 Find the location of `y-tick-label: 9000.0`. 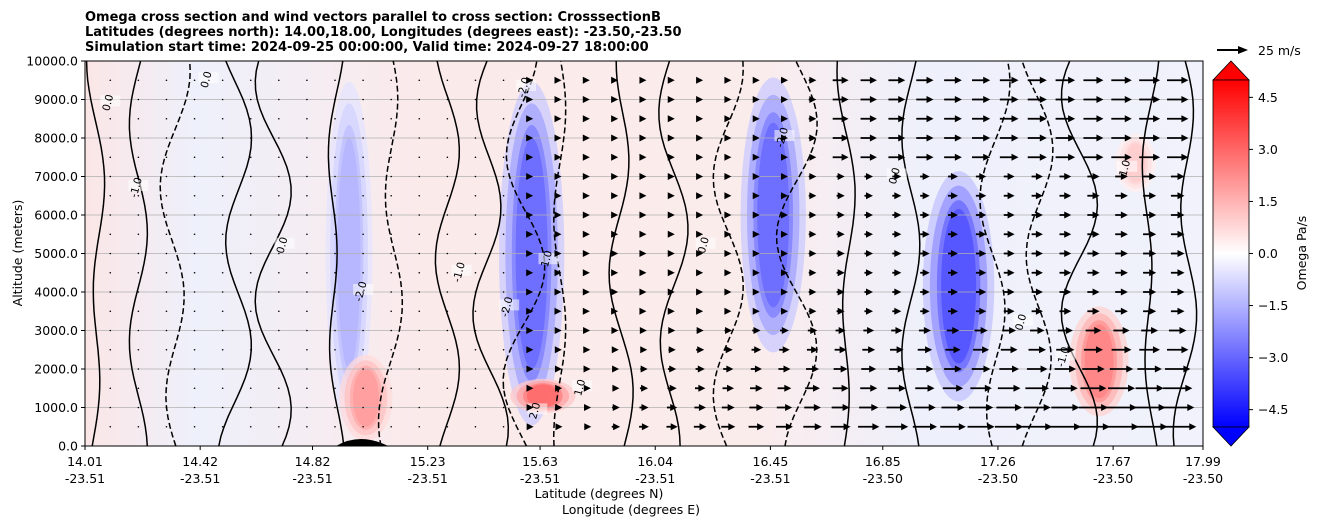

y-tick-label: 9000.0 is located at coordinates (56, 99).